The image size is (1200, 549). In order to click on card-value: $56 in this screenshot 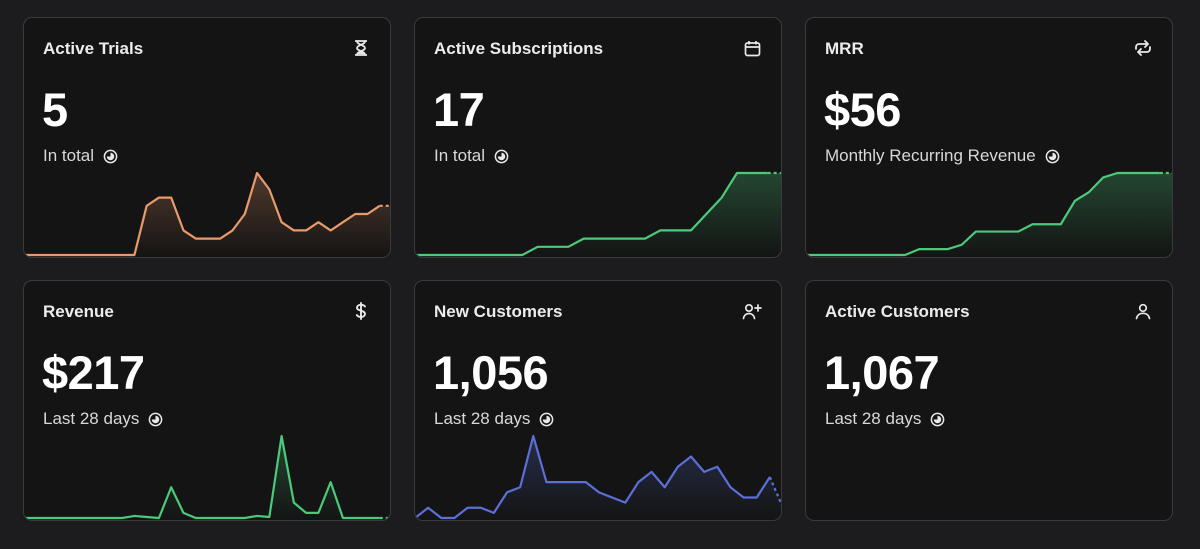, I will do `click(862, 109)`.